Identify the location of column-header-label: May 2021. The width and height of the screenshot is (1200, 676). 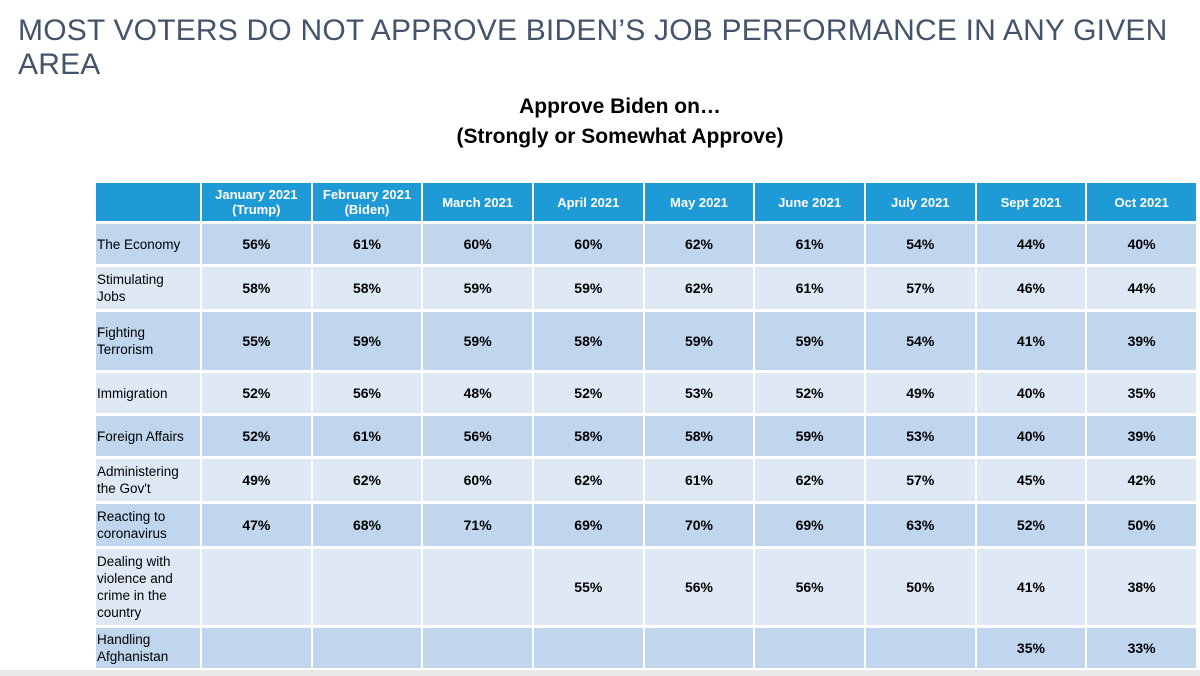
(699, 202).